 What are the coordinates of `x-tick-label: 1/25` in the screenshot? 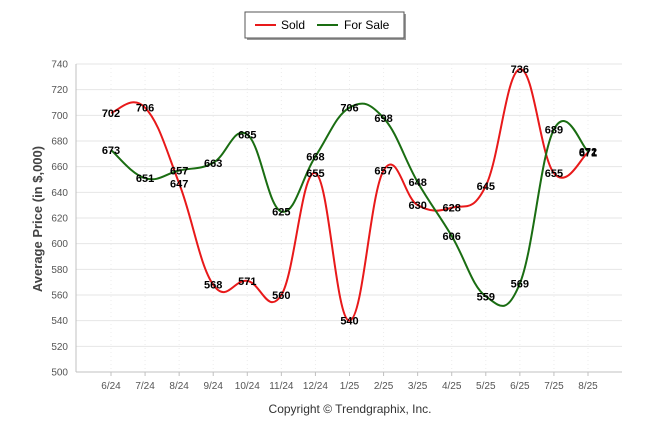 It's located at (350, 386).